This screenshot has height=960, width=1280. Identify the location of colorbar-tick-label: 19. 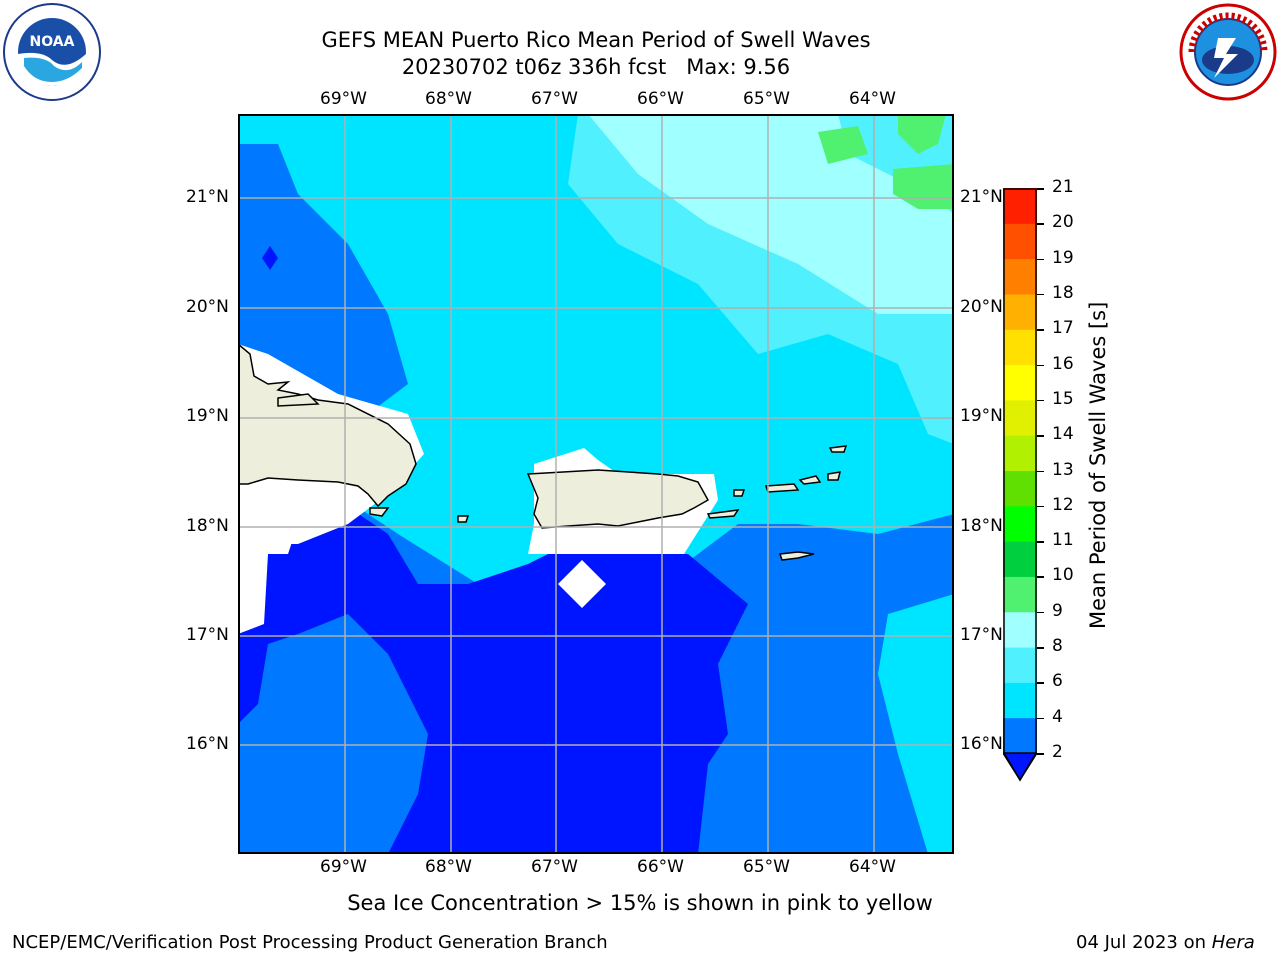
(1063, 257).